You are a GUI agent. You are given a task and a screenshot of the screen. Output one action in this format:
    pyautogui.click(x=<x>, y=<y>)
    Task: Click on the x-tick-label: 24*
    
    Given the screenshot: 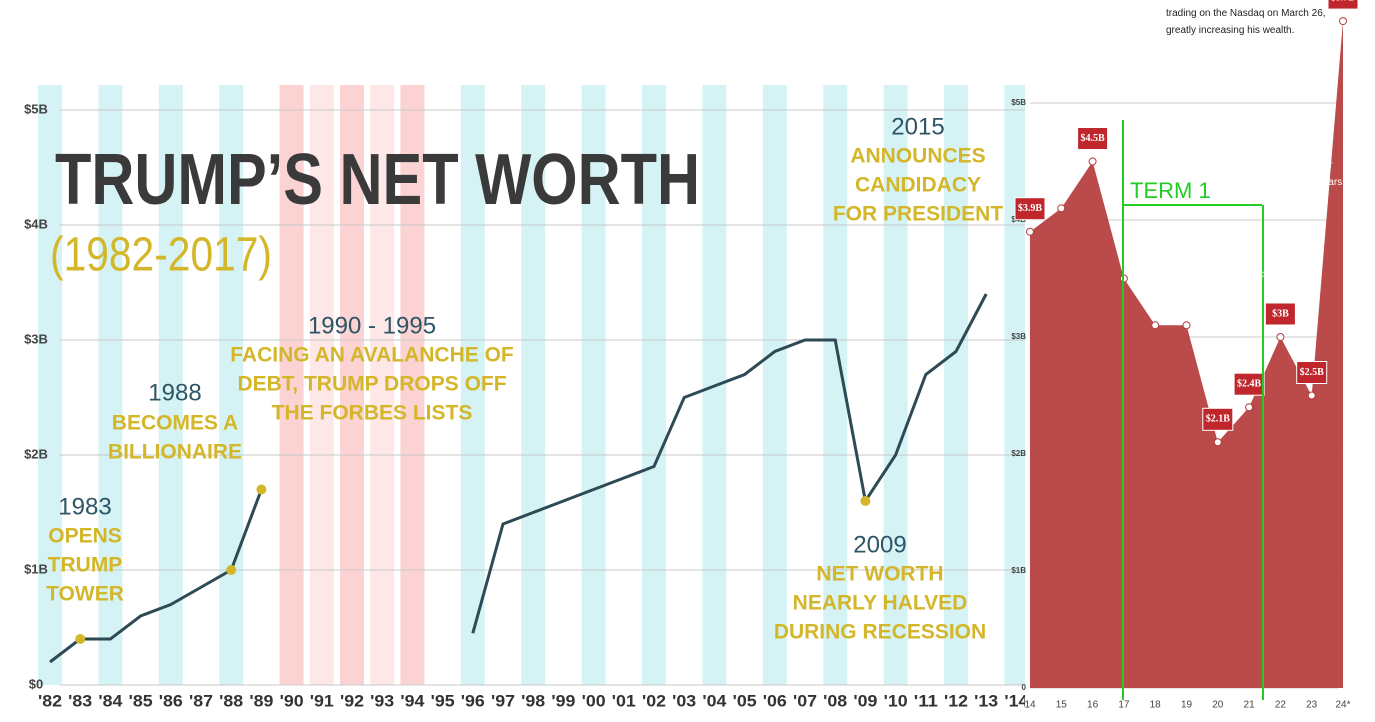 What is the action you would take?
    pyautogui.click(x=1342, y=705)
    